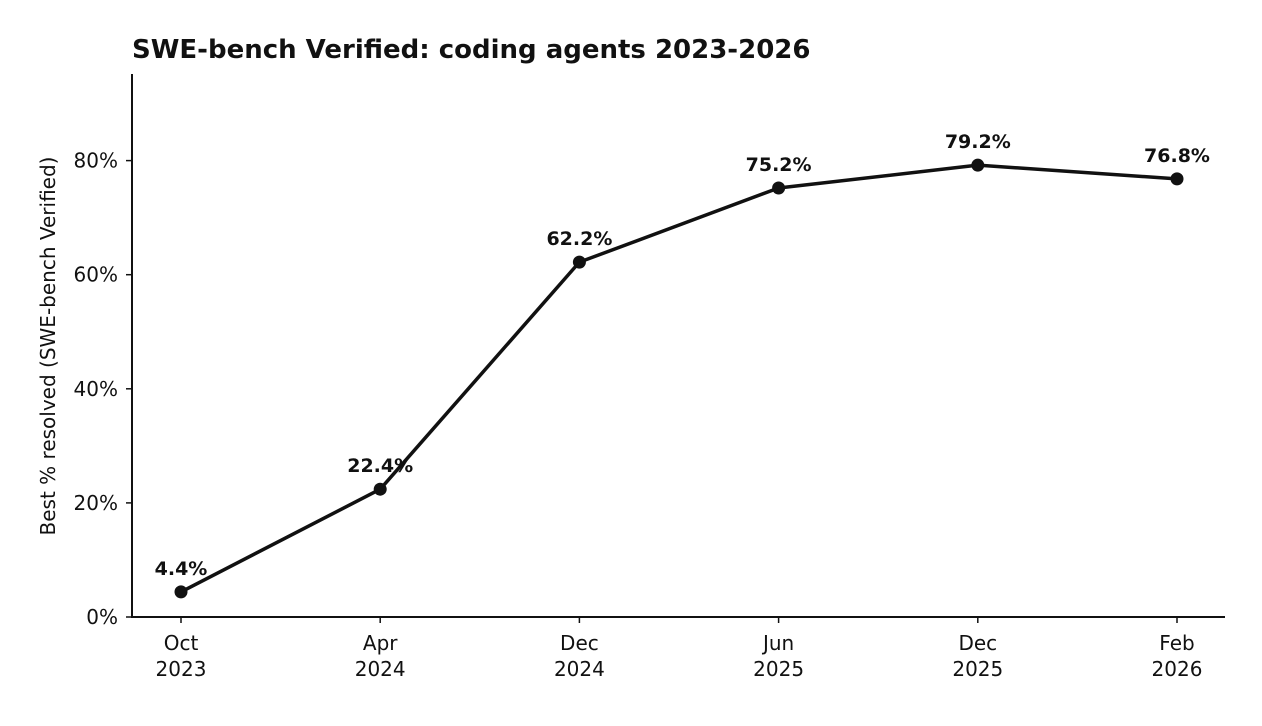  I want to click on data-label: 62.2%, so click(579, 239).